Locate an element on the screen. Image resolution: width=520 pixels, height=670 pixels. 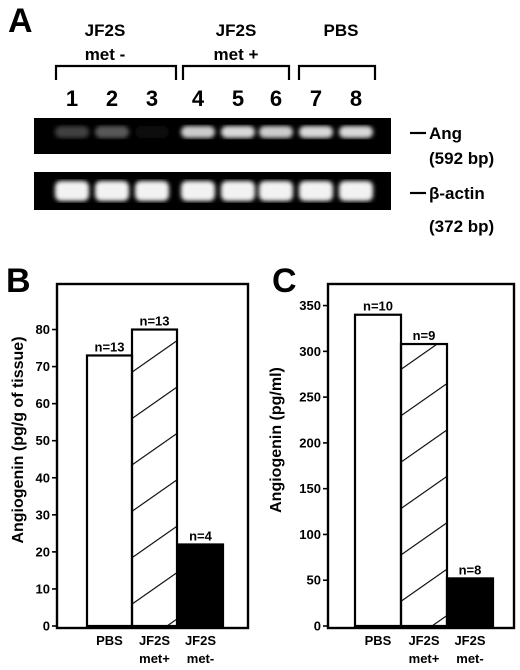
y-tick-label: 250 is located at coordinates (310, 397).